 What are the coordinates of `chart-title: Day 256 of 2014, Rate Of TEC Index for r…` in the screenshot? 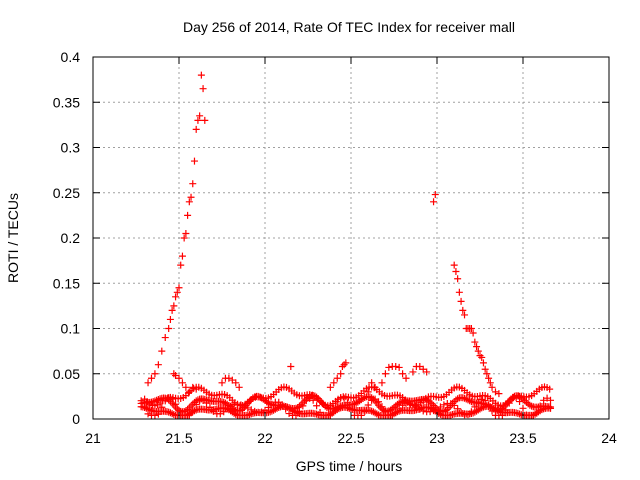 It's located at (349, 27).